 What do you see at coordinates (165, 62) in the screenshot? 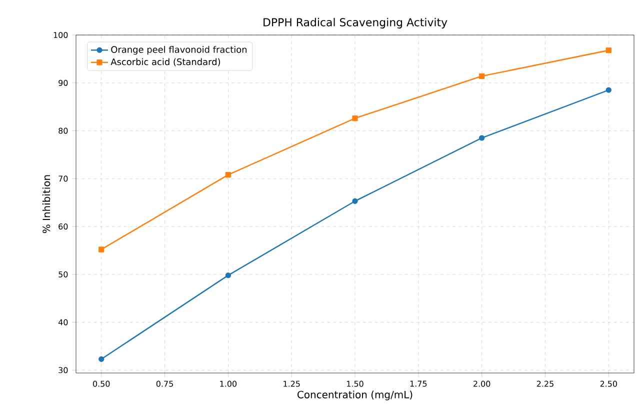
I see `legend-label: Ascorbic acid (Standard)` at bounding box center [165, 62].